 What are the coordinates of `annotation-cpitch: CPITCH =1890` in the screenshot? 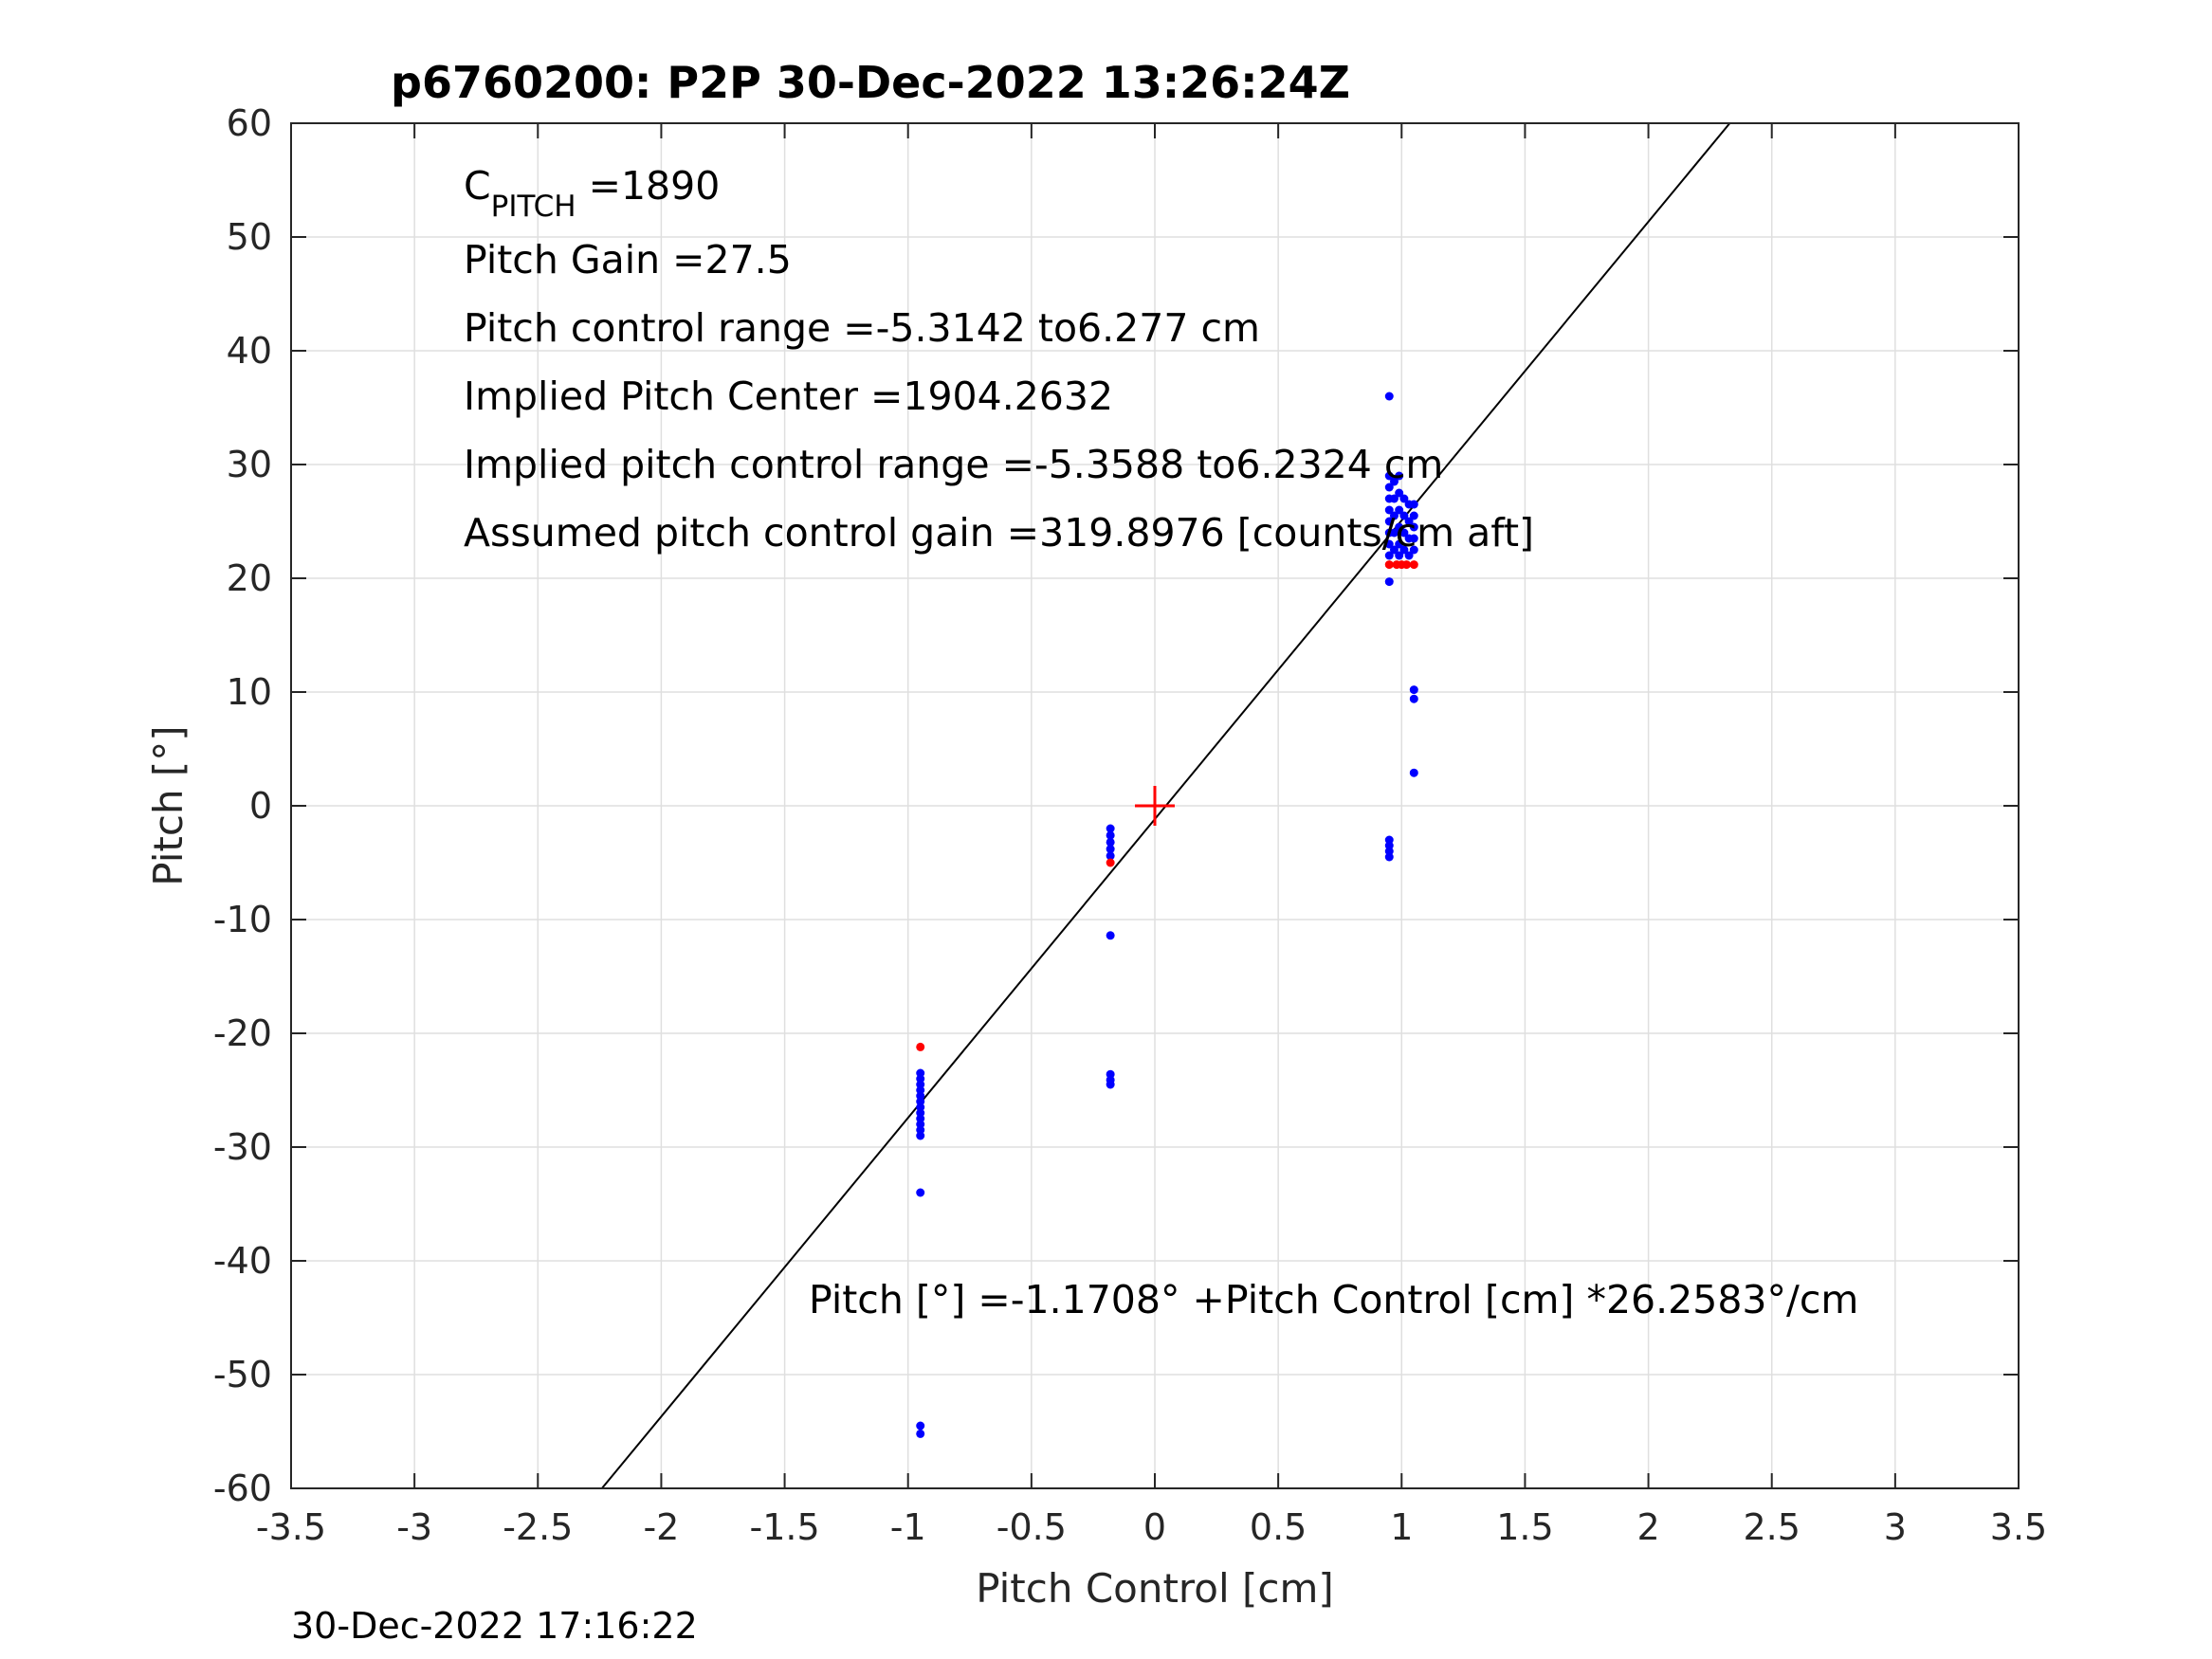 It's located at (592, 193).